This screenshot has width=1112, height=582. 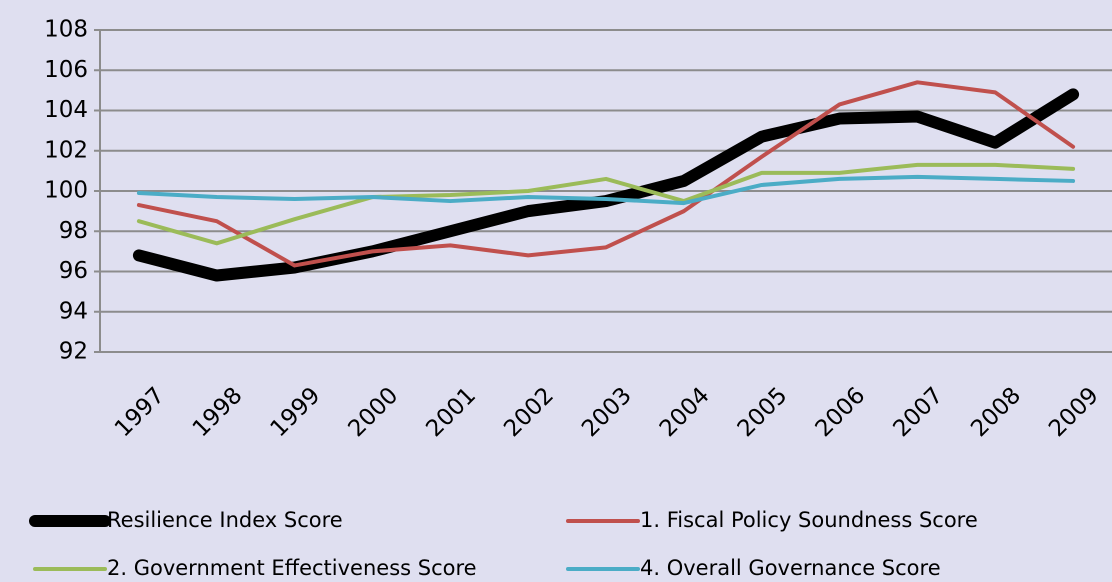 What do you see at coordinates (809, 520) in the screenshot?
I see `legend-label: 1. Fiscal Policy Soundness Score` at bounding box center [809, 520].